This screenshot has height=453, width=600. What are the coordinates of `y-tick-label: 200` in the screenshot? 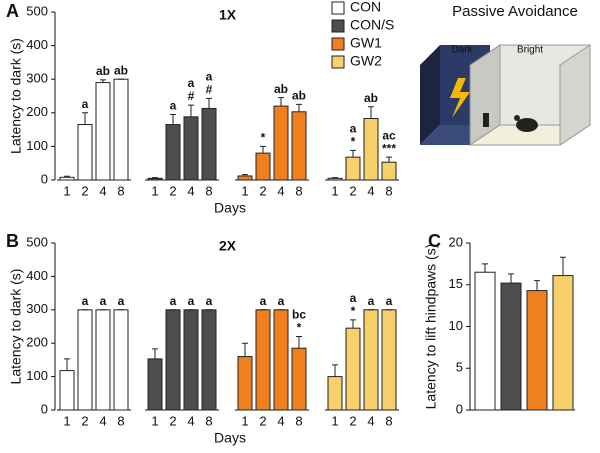 It's located at (37, 342).